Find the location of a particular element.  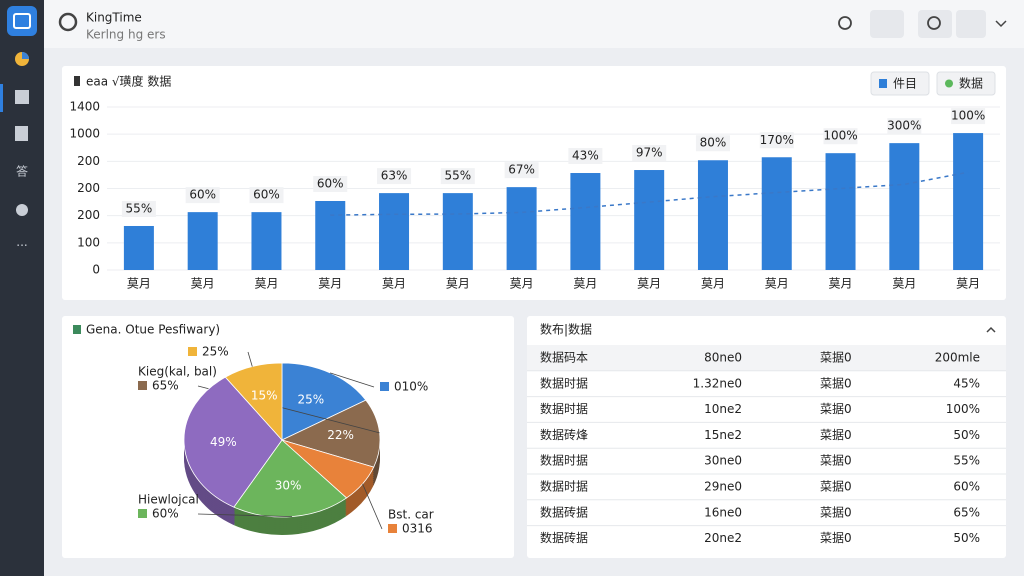

callout-text: Kieg(kal, bal) is located at coordinates (177, 372).